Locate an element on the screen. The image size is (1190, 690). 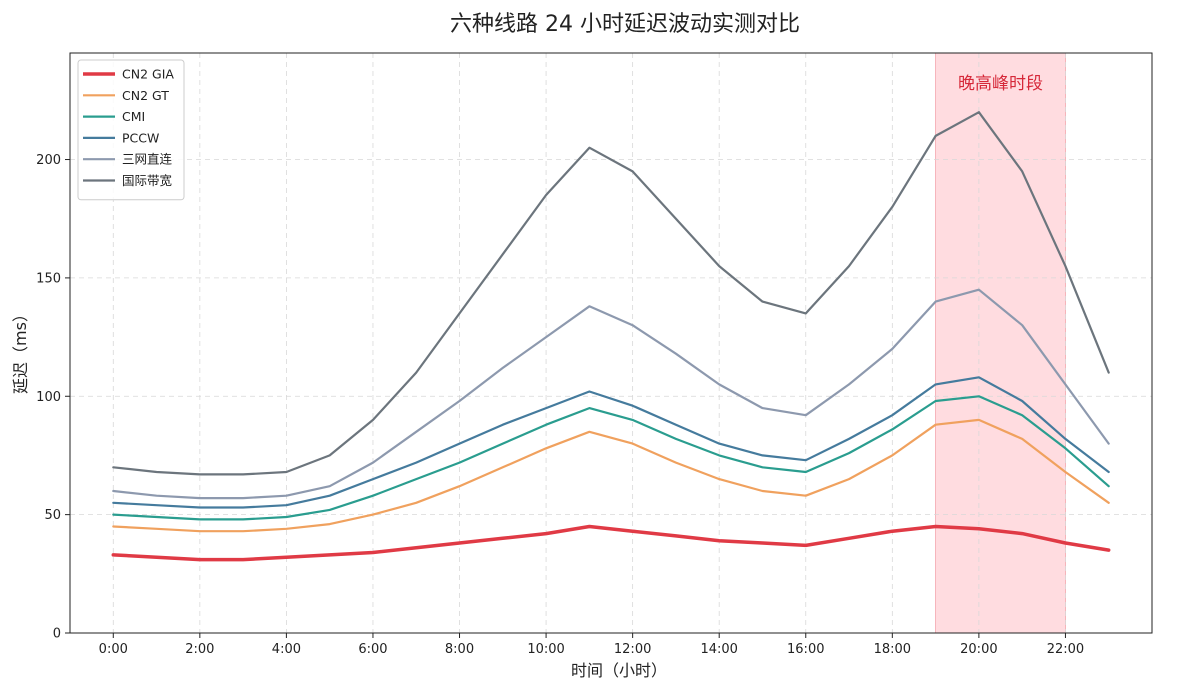
y-axis-title: 延迟（ms） is located at coordinates (20, 350).